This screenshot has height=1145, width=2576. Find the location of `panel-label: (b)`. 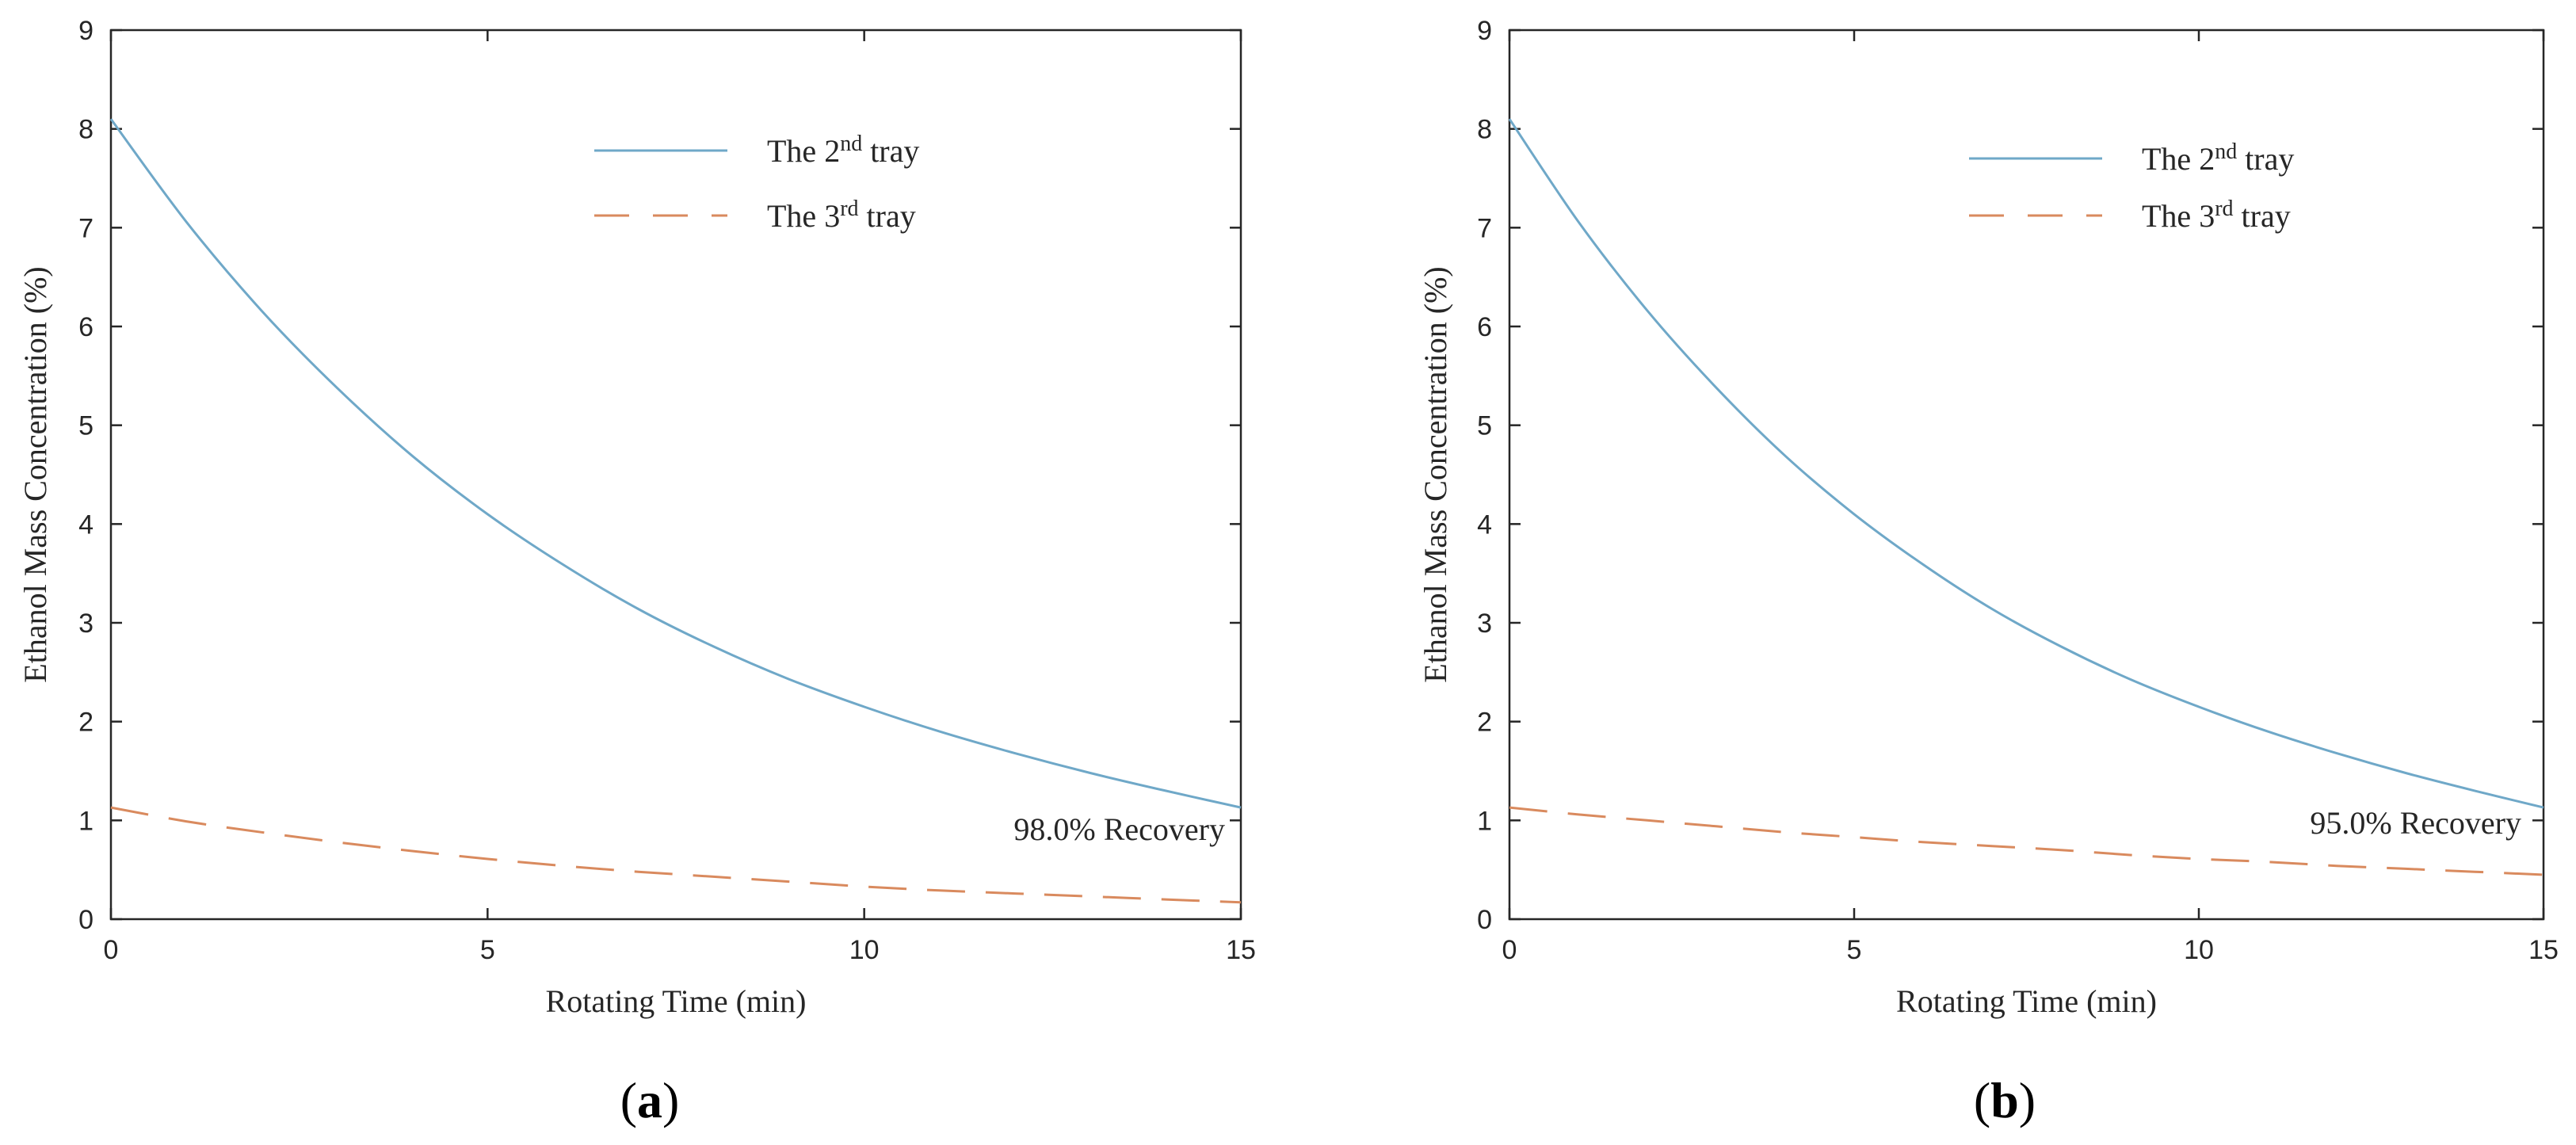

panel-label: (b) is located at coordinates (2005, 1100).